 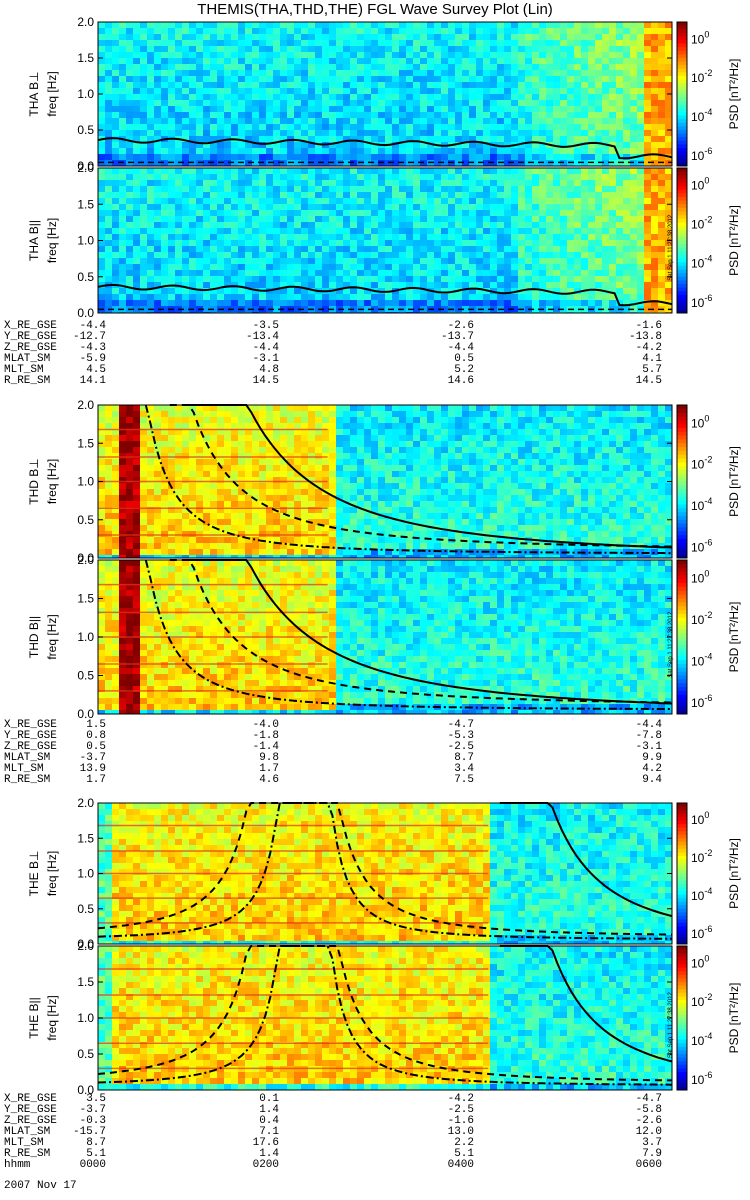 I want to click on ephemeris-value: 14.1, so click(x=92, y=381).